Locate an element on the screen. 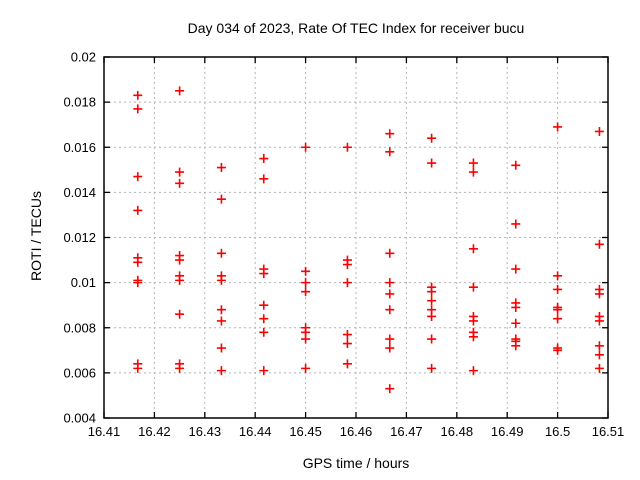 The height and width of the screenshot is (480, 640). y-axis-tick-label: 0.008 is located at coordinates (79, 327).